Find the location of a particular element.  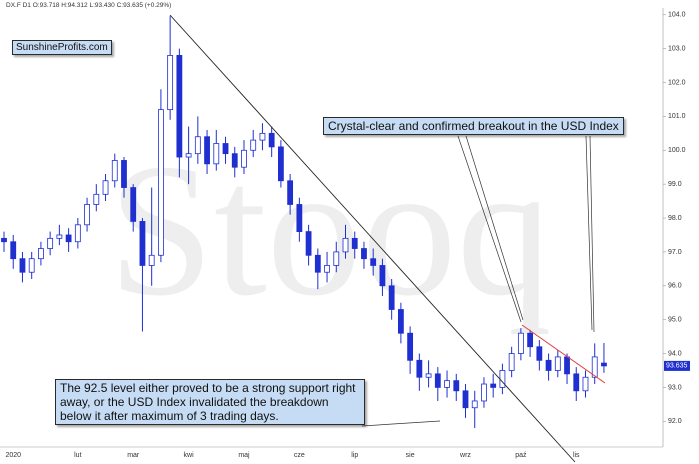

y-tick-label: 98.0 is located at coordinates (675, 218).